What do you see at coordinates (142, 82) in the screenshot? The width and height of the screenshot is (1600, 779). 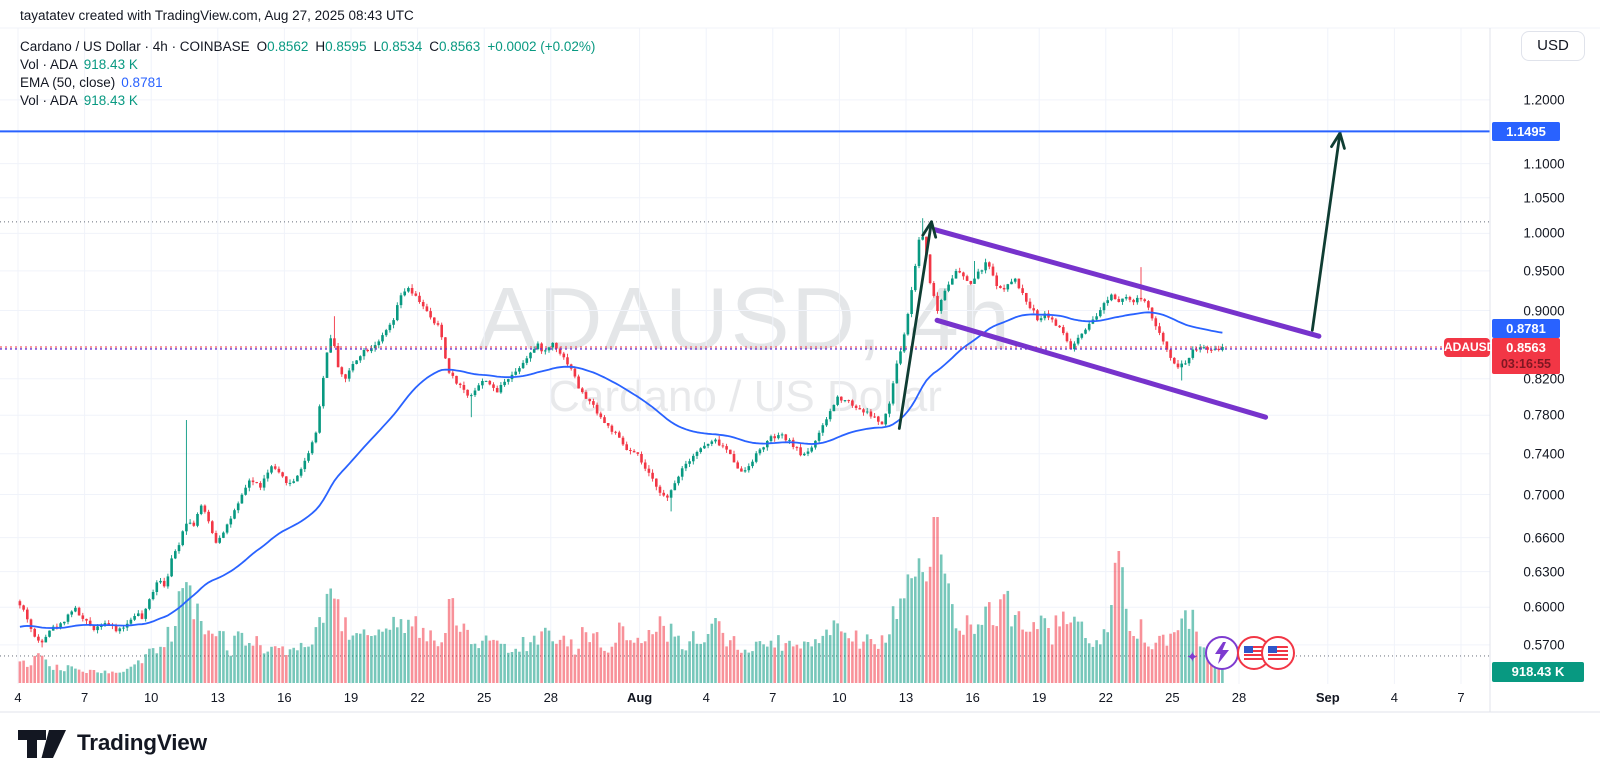 I see `indicator-value: 0.8781` at bounding box center [142, 82].